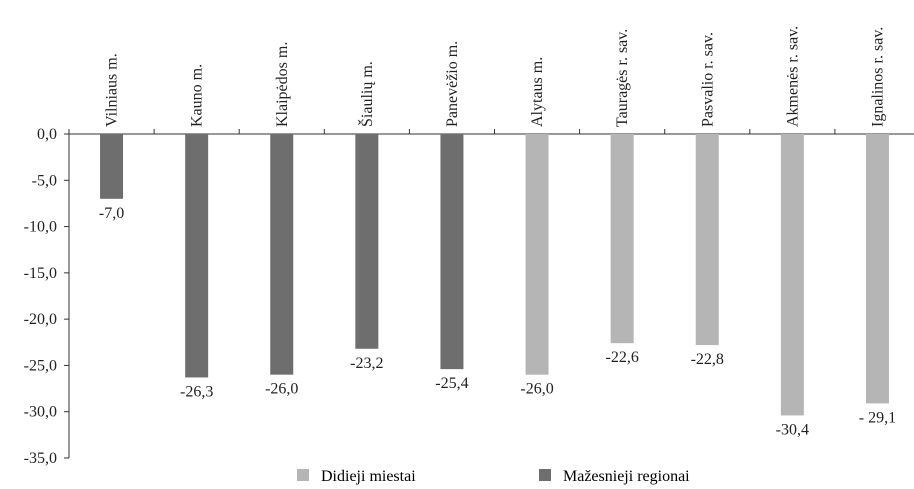  Describe the element at coordinates (707, 240) in the screenshot. I see `bar-pasvalio-r-sav` at that location.